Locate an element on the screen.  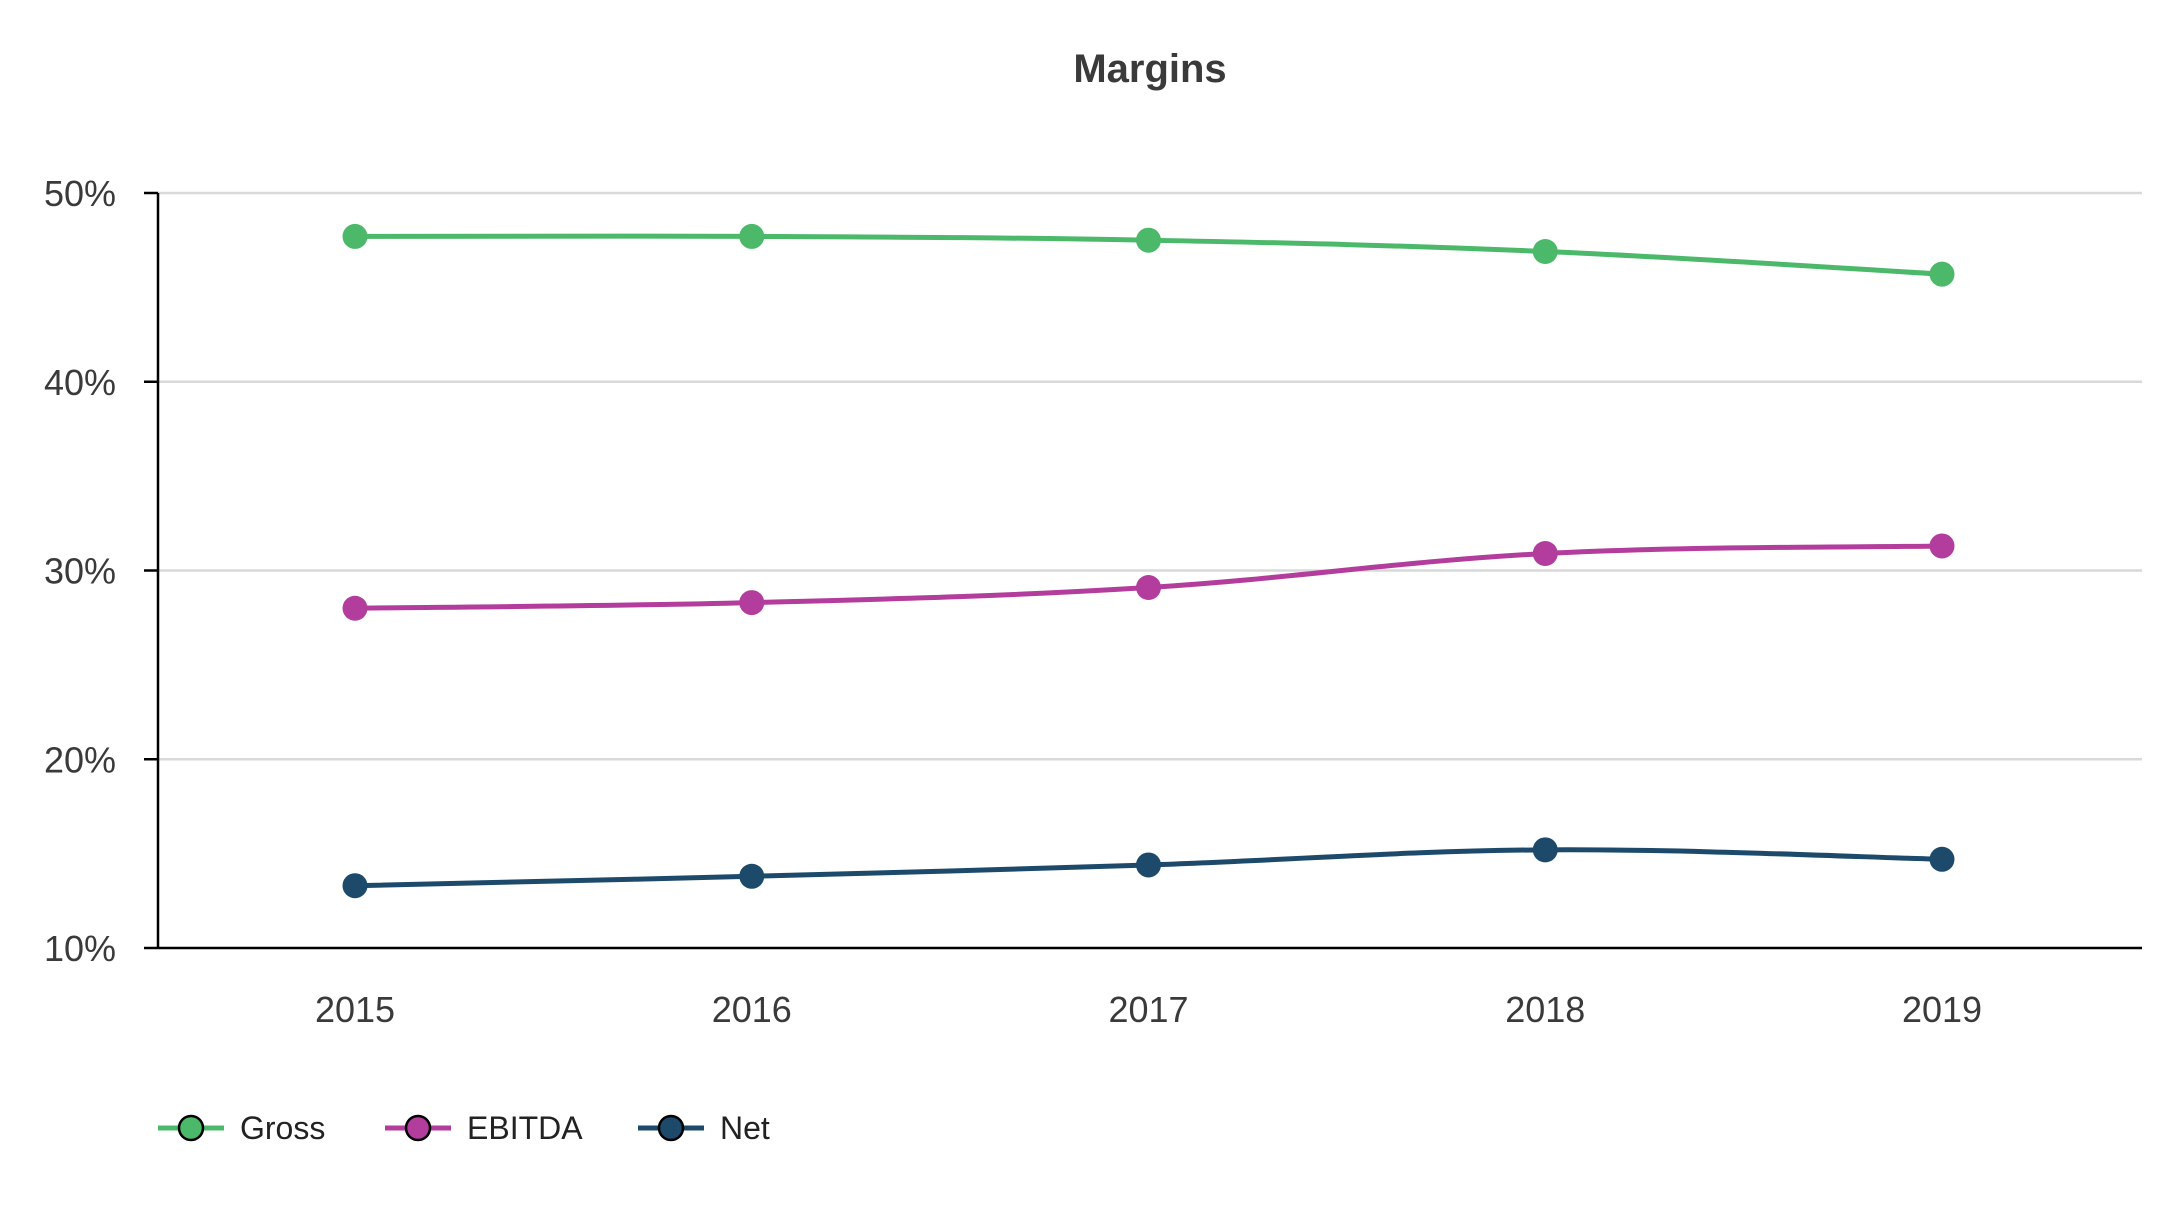
x-tick-label: 2018 is located at coordinates (1545, 1009).